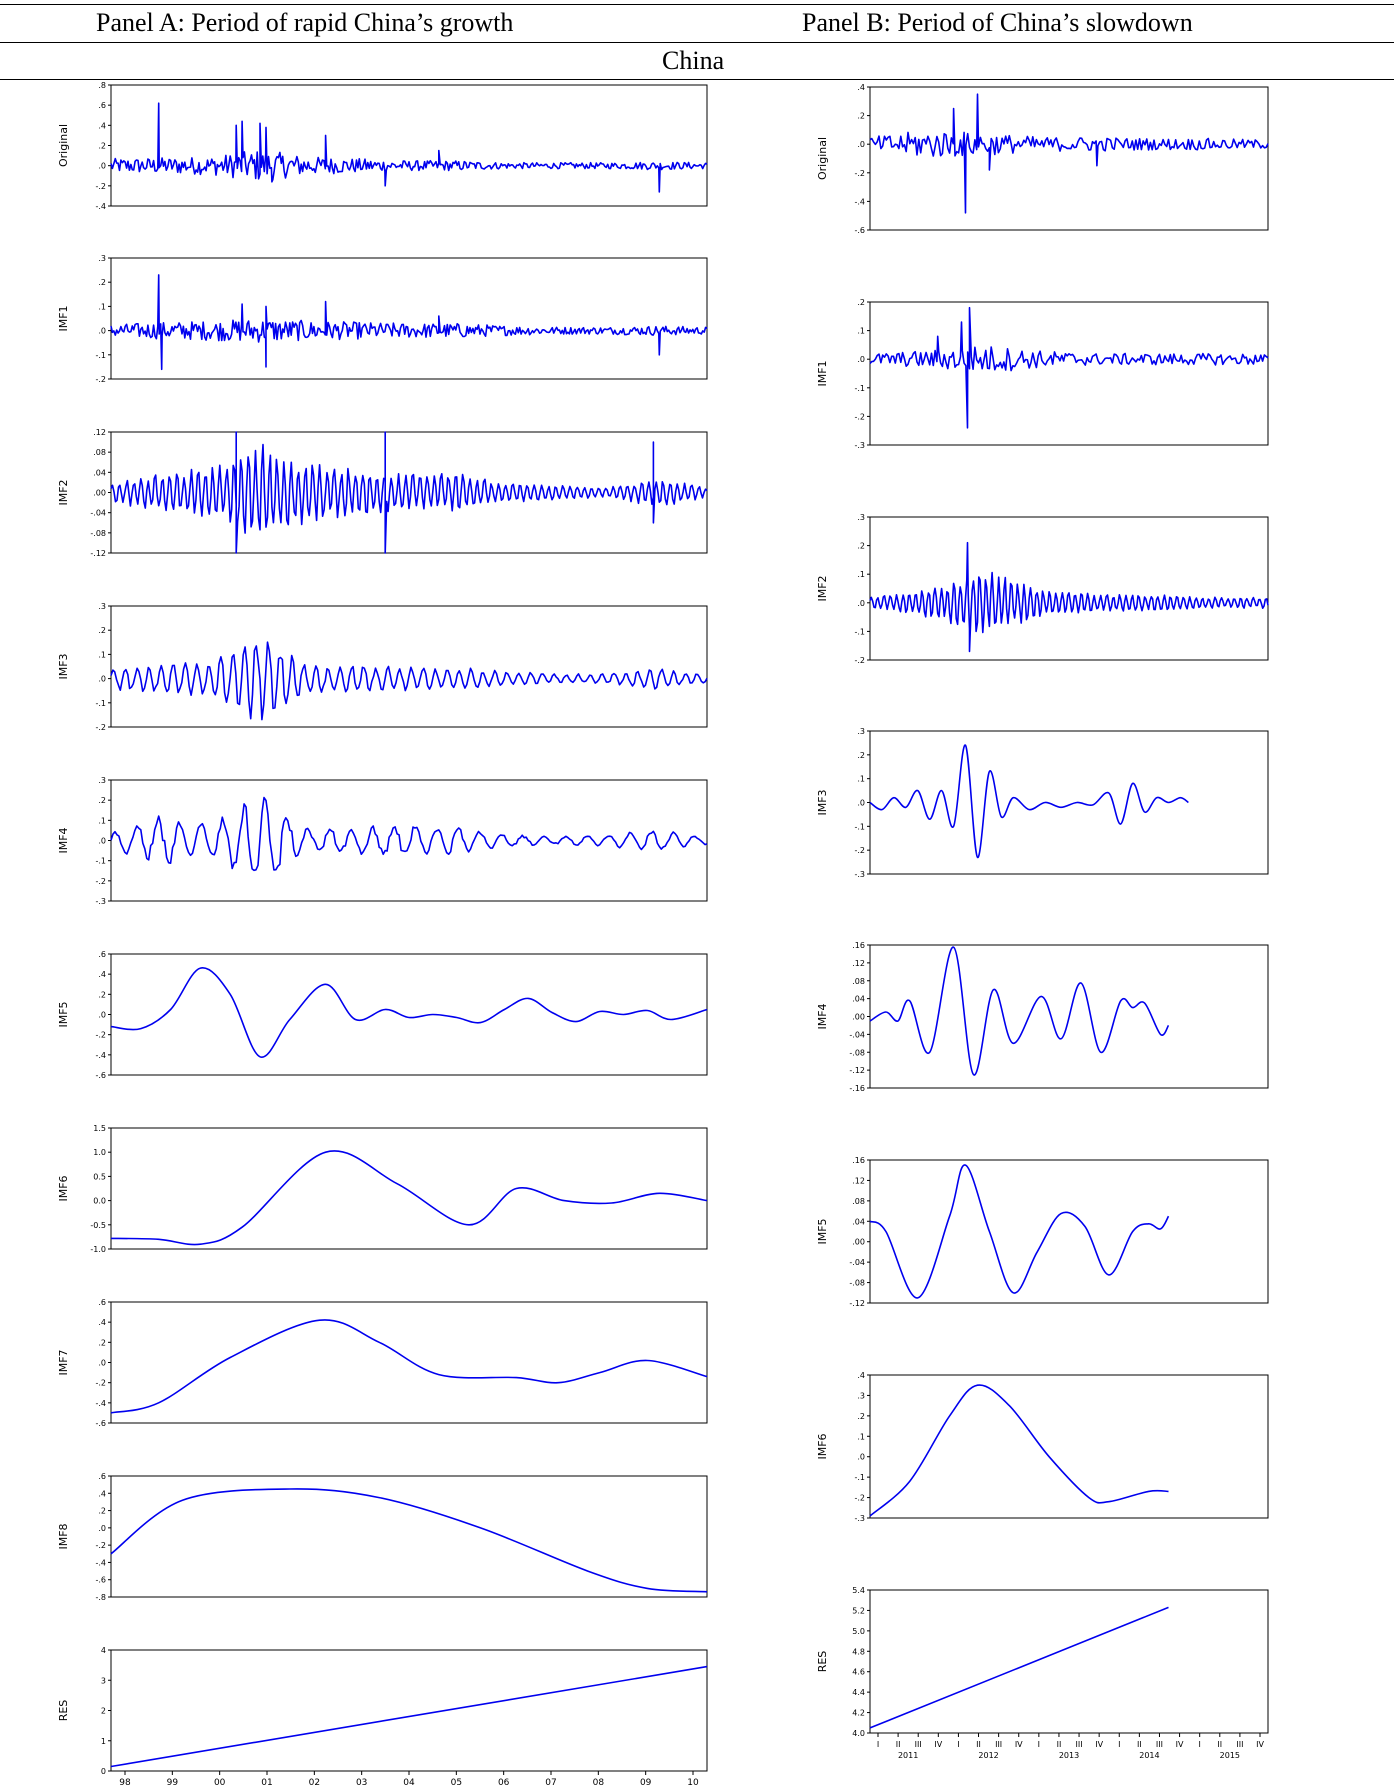 The width and height of the screenshot is (1394, 1786). Describe the element at coordinates (858, 1610) in the screenshot. I see `y-tick-label: 5.2` at that location.